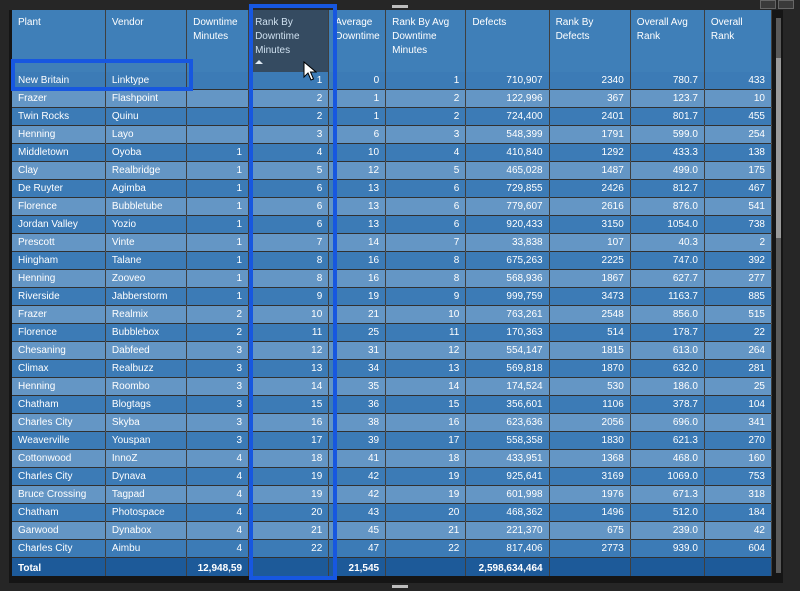 The height and width of the screenshot is (591, 800). What do you see at coordinates (738, 188) in the screenshot?
I see `table-cell: 467` at bounding box center [738, 188].